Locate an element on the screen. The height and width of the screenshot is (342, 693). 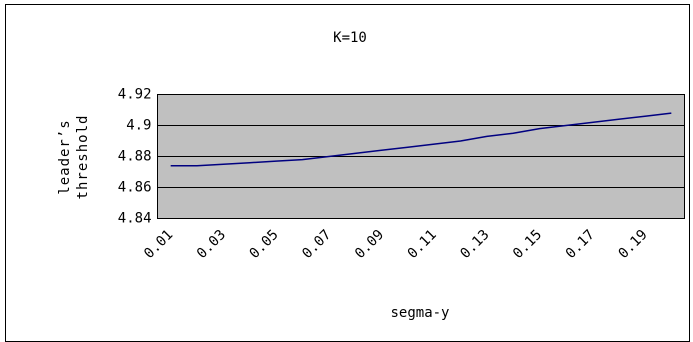
y-tick-label: 4.88 is located at coordinates (135, 157).